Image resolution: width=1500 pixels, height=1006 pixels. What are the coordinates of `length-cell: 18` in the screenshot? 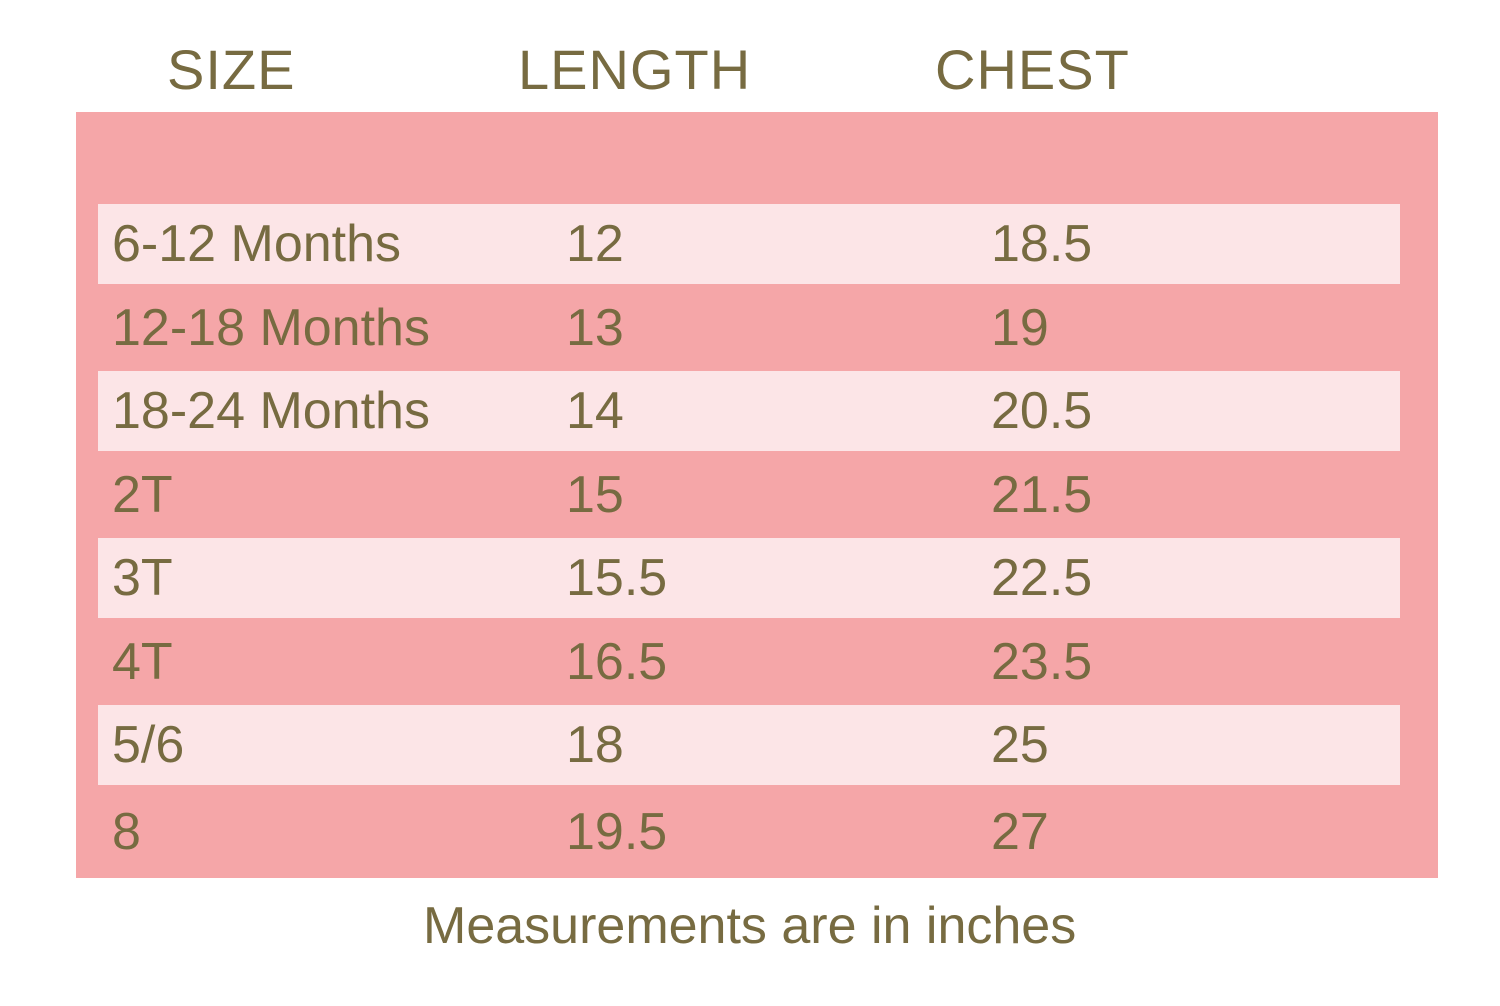 It's located at (595, 745).